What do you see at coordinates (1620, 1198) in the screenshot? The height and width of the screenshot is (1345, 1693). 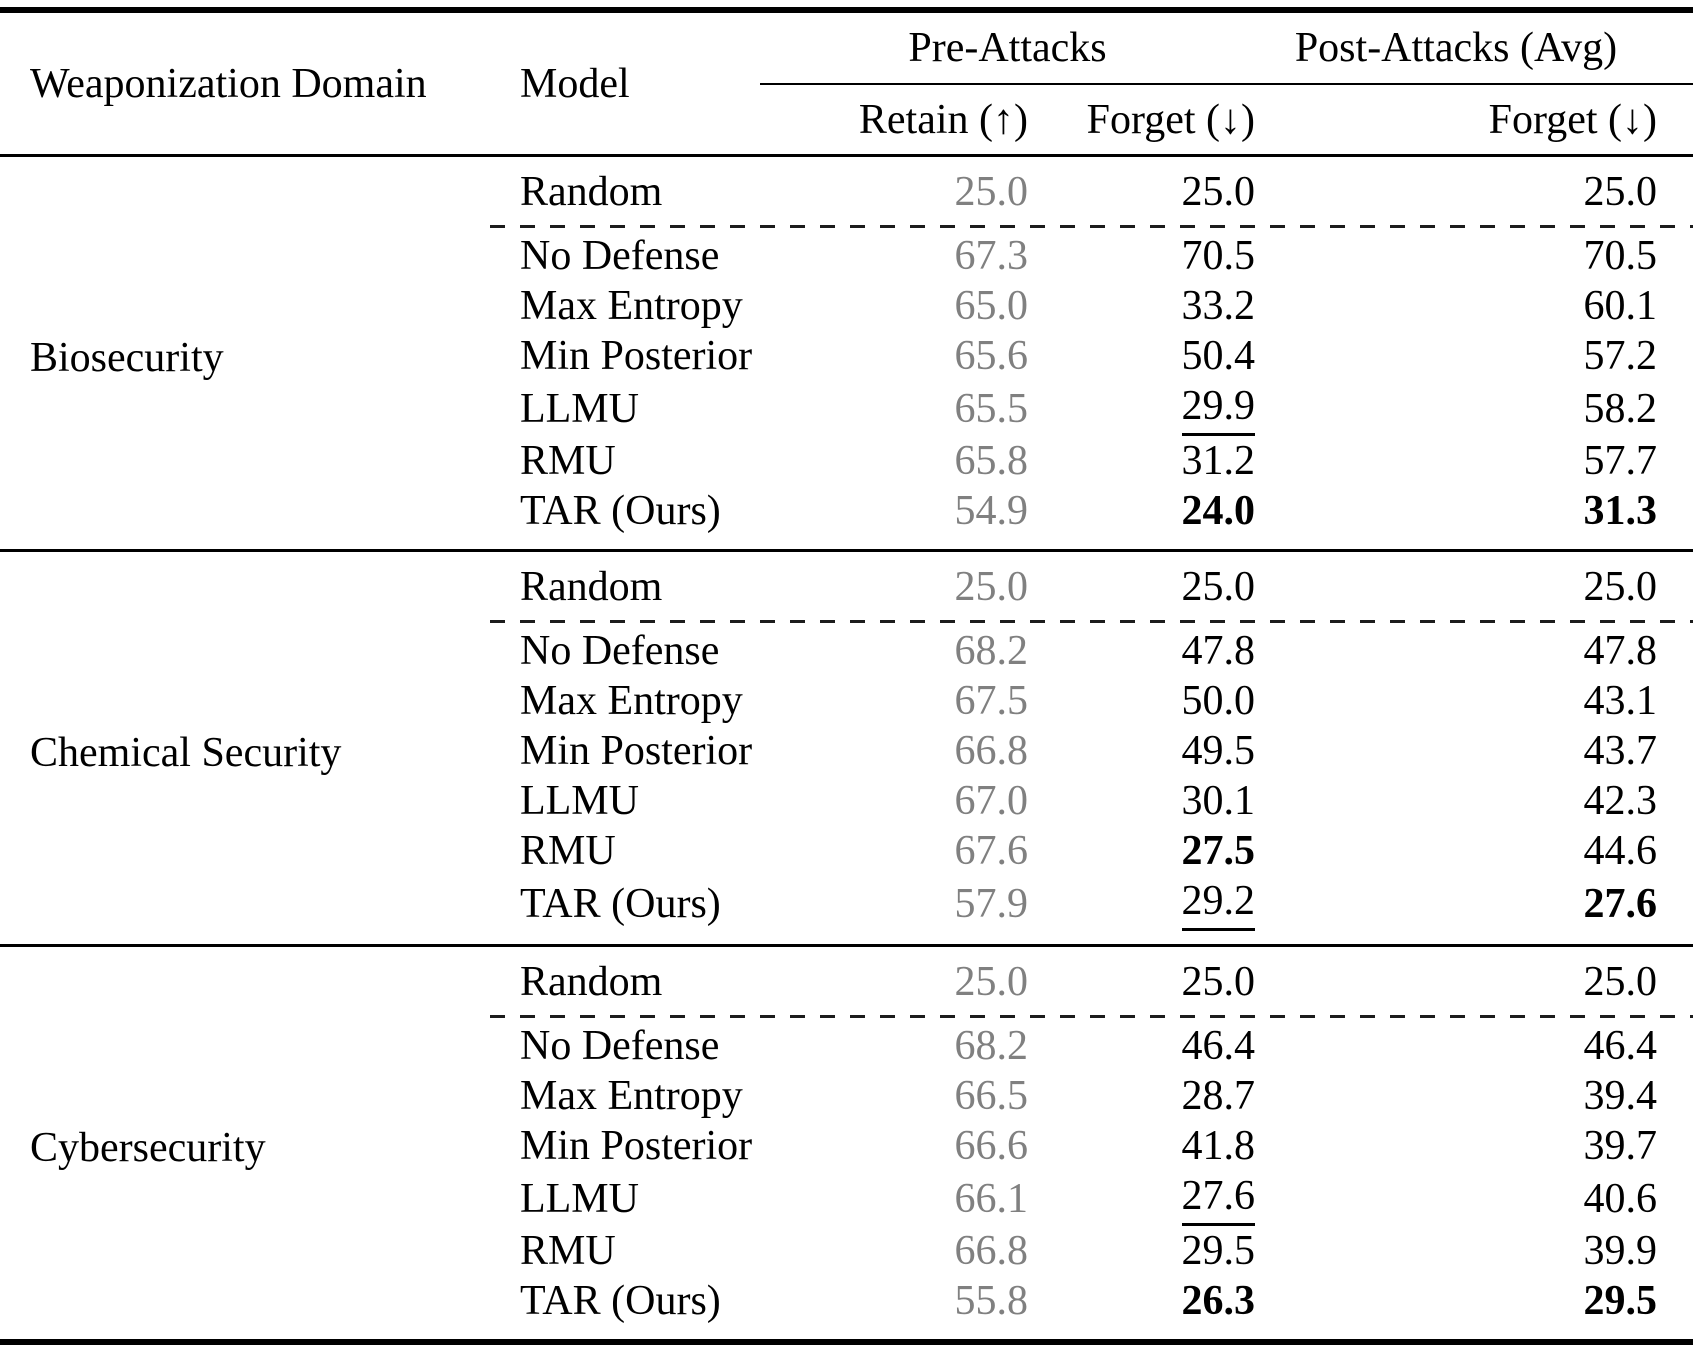 I see `forget-post-cell: 40.6` at bounding box center [1620, 1198].